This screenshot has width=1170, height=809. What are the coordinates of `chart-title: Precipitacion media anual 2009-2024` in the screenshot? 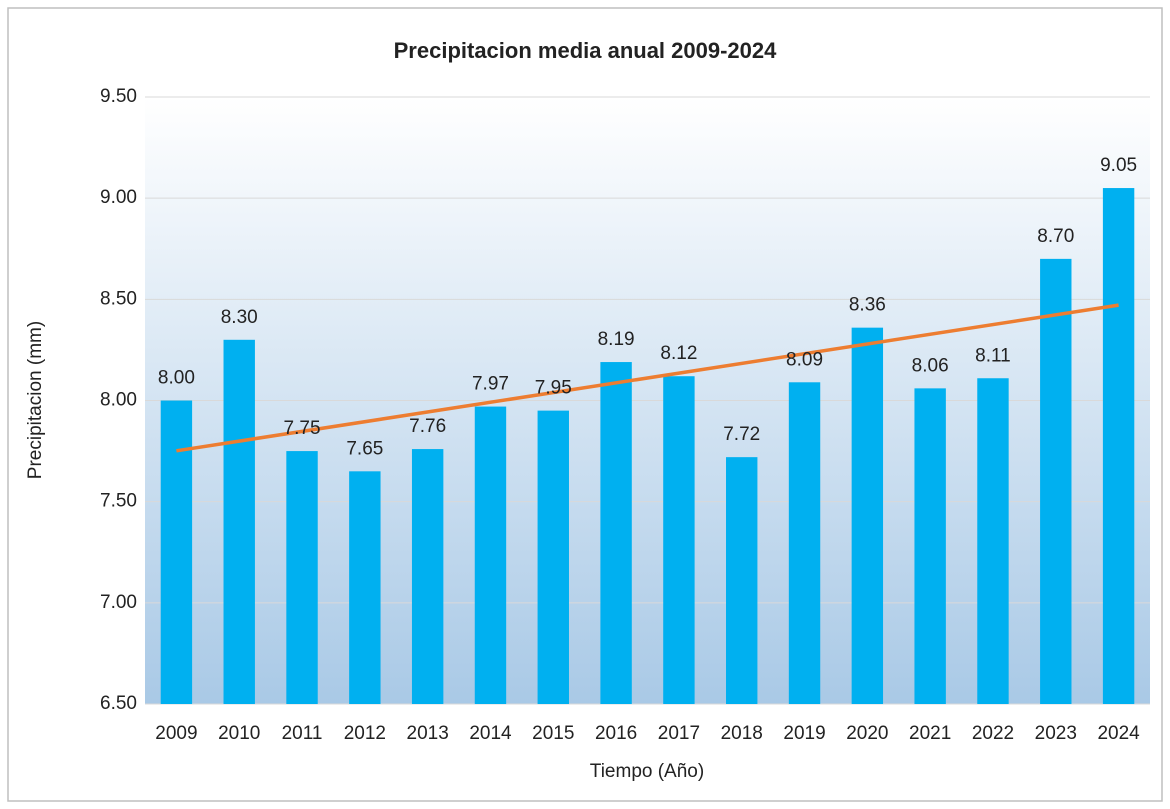 It's located at (586, 50).